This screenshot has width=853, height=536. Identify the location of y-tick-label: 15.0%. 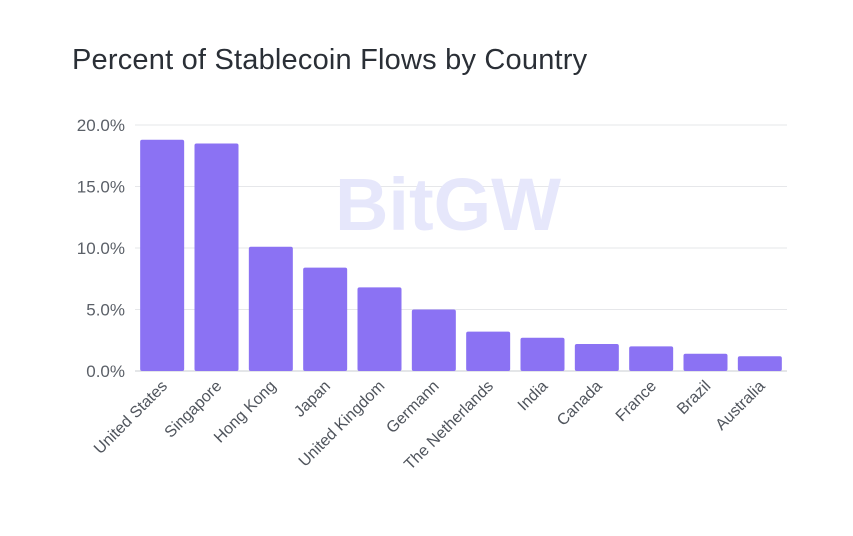
(101, 187).